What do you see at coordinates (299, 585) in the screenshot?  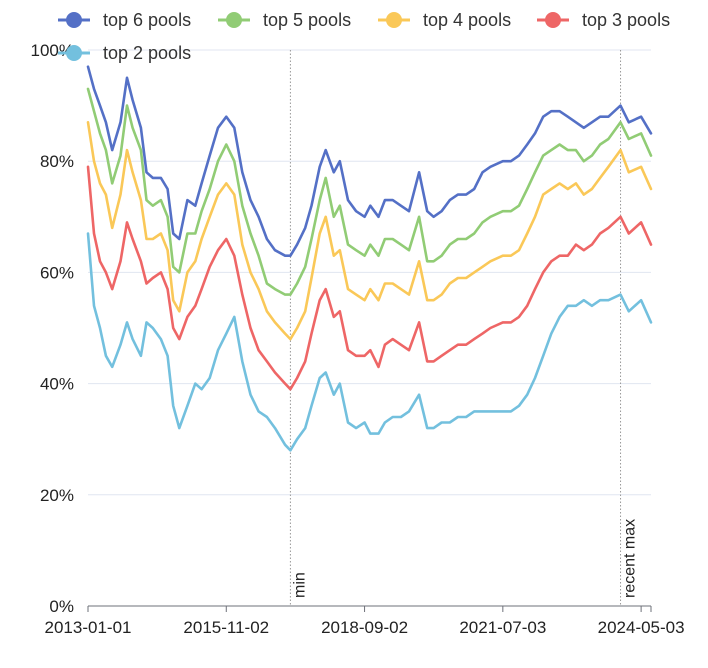 I see `marker-label: min` at bounding box center [299, 585].